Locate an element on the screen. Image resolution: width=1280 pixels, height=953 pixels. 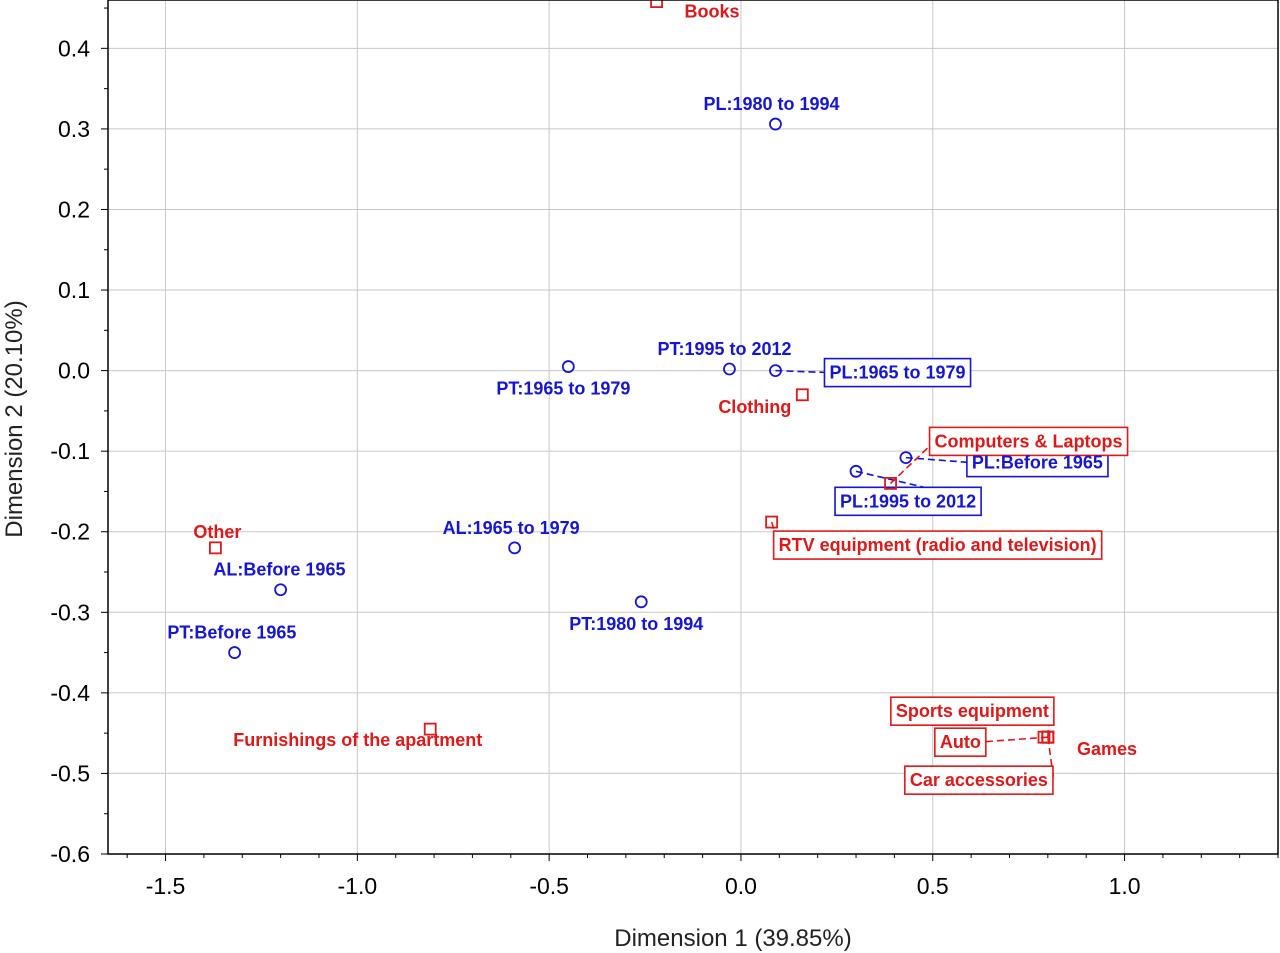
point-label: Clothing is located at coordinates (754, 407).